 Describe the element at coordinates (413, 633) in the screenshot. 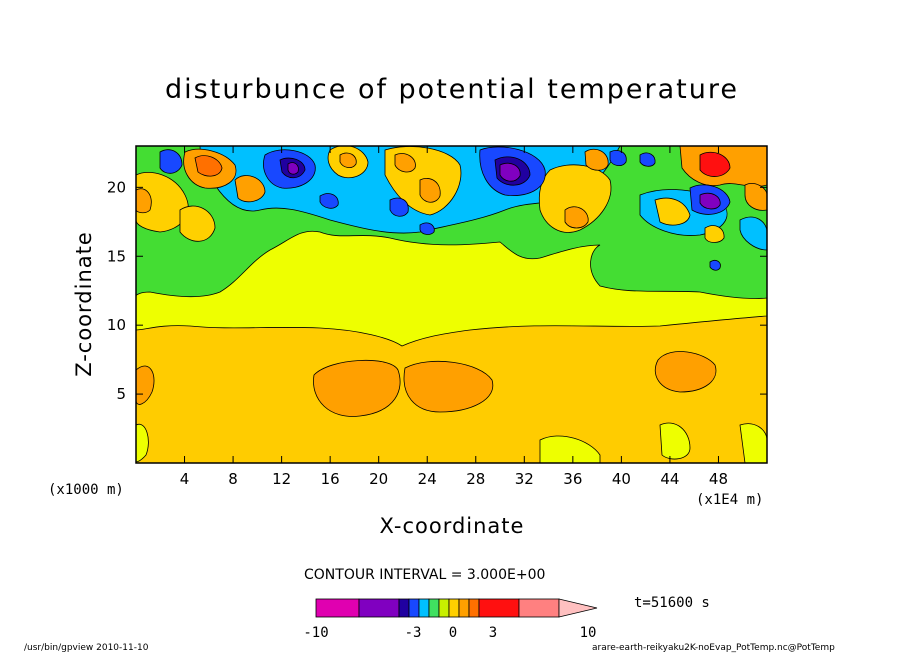

I see `colorbar-tick-label: -3` at that location.